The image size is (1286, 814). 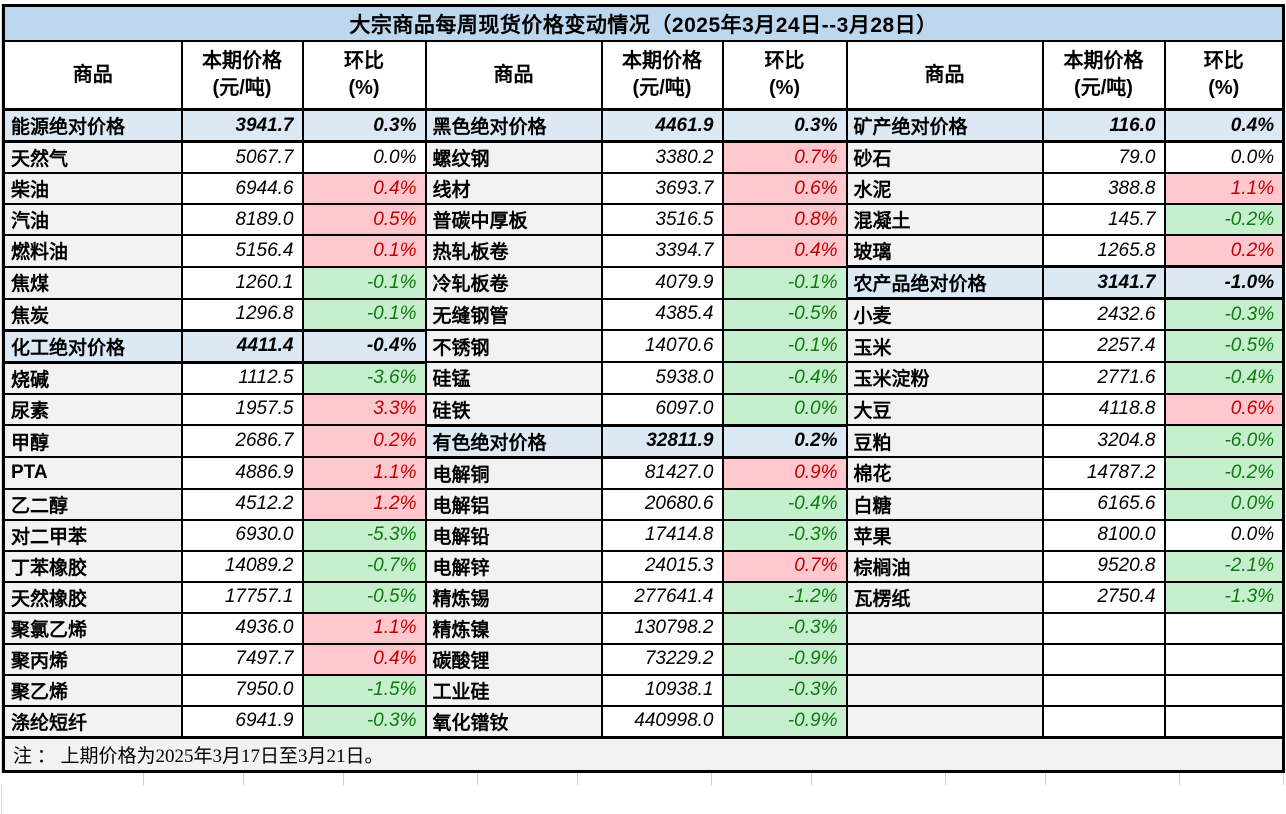 I want to click on price-cell: 6944.6, so click(x=242, y=188).